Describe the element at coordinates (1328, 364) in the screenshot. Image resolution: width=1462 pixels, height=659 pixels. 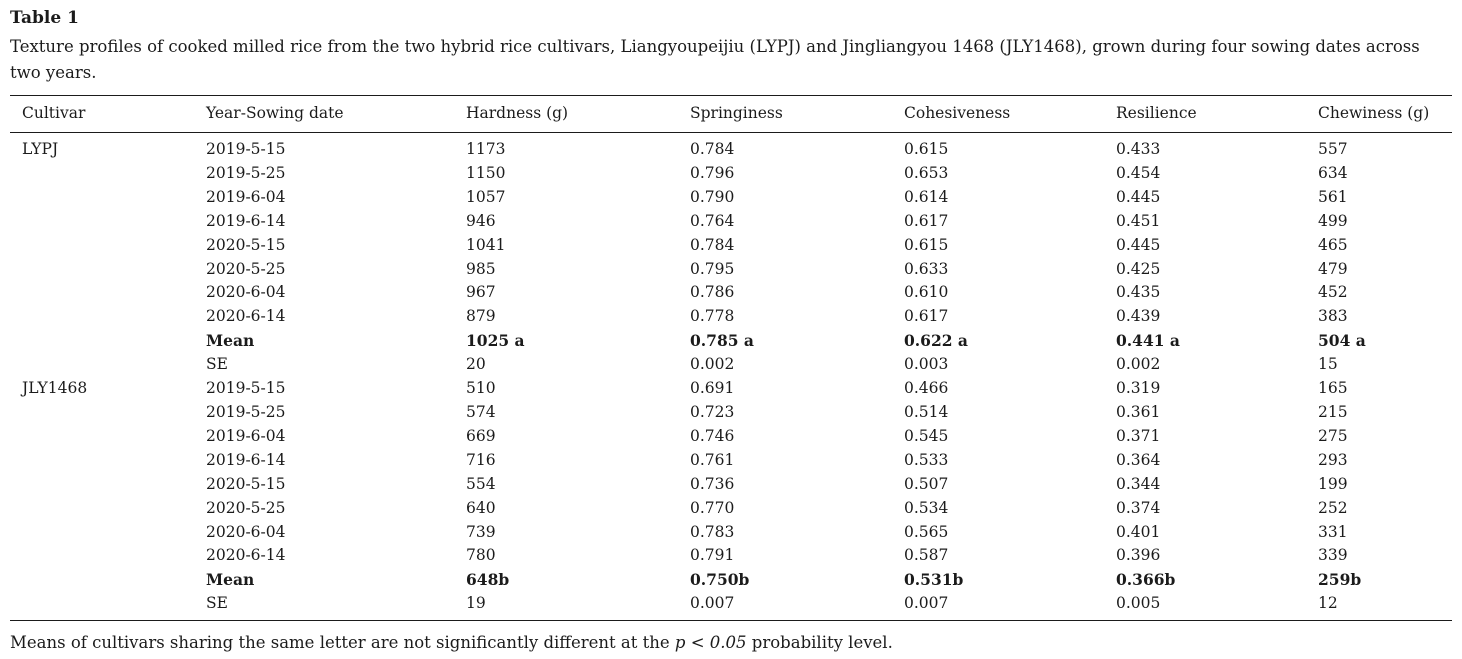
I see `table-cell: 15` at that location.